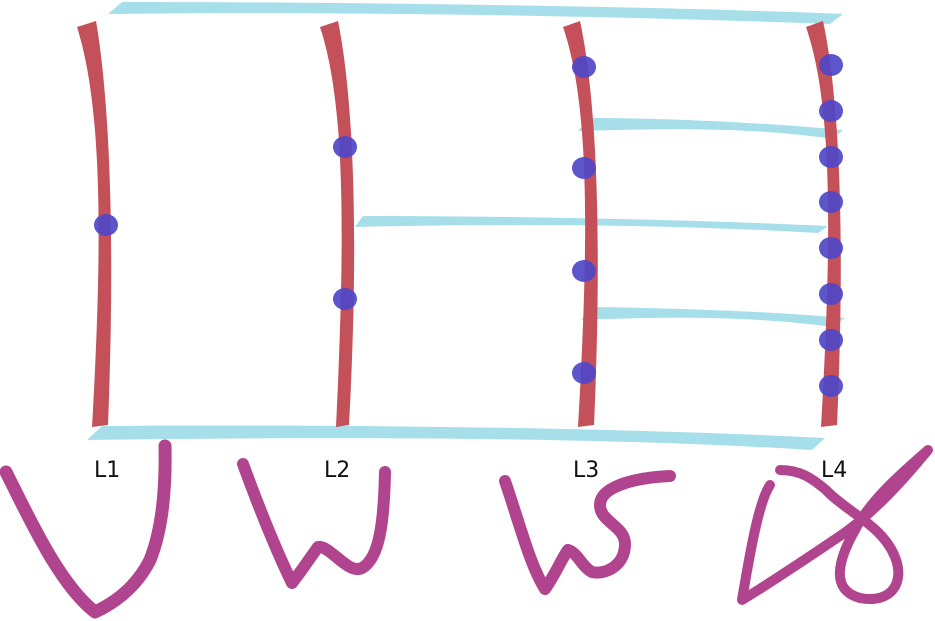  Describe the element at coordinates (475, 13) in the screenshot. I see `connector-top` at that location.